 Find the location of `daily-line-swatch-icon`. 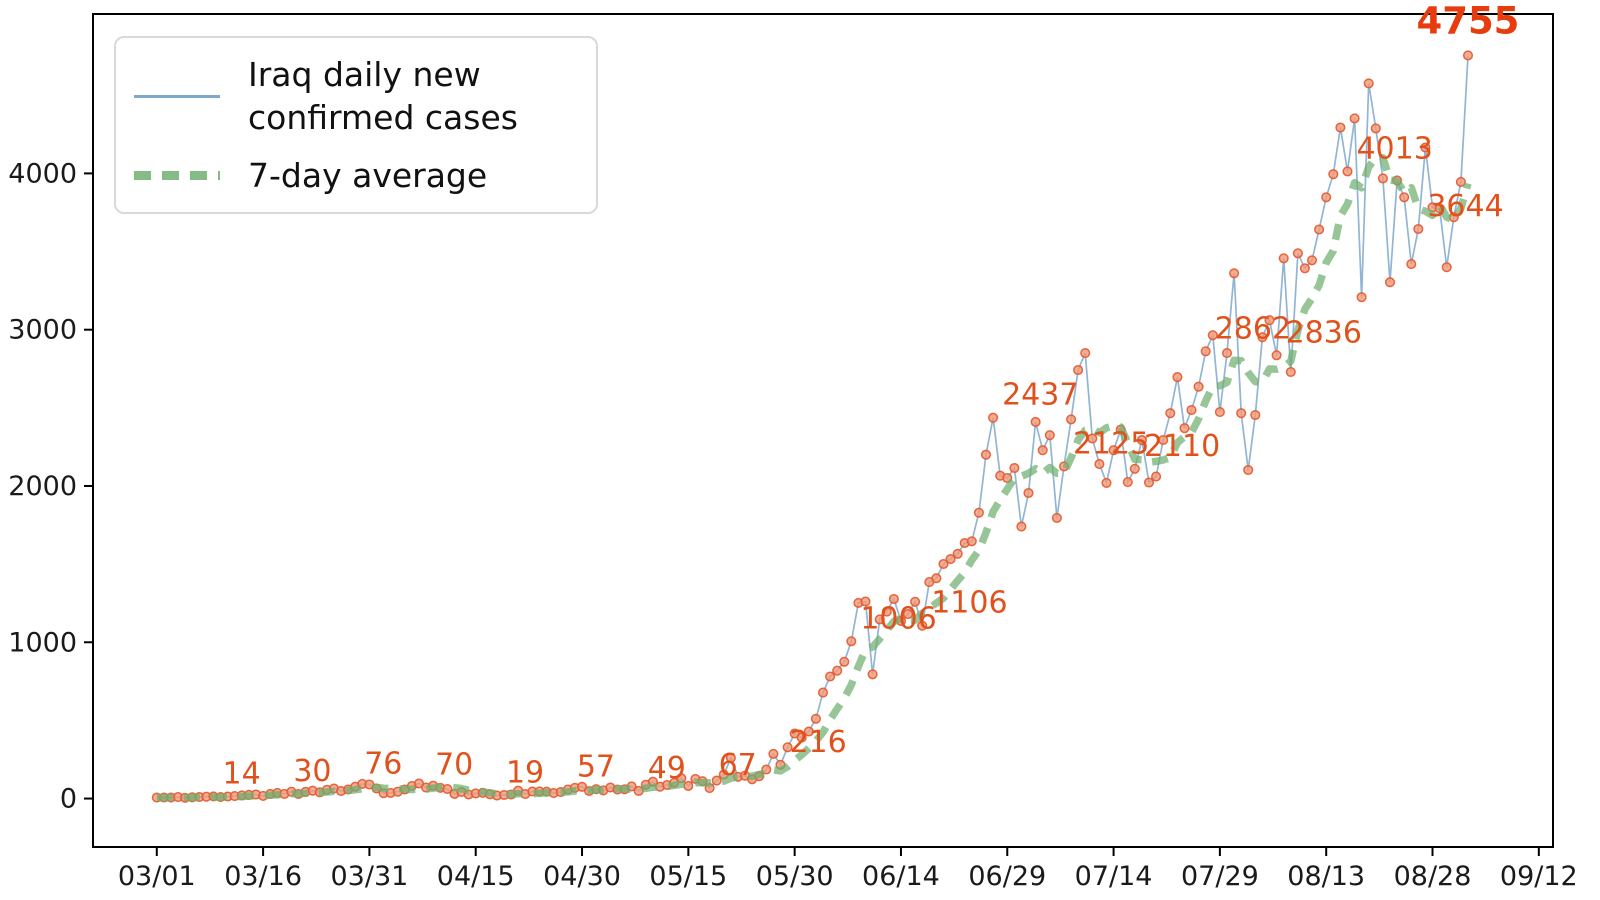

daily-line-swatch-icon is located at coordinates (177, 96).